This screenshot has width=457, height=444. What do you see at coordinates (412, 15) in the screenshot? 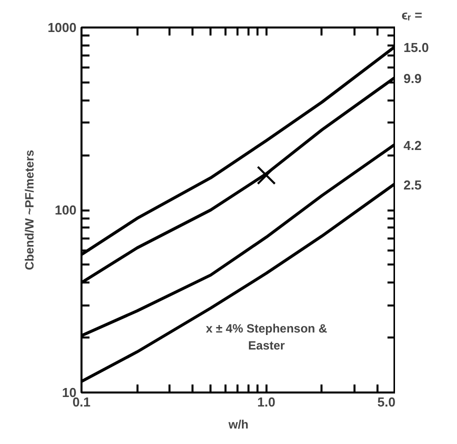
I see `legend-title: ϵᵣ =` at bounding box center [412, 15].